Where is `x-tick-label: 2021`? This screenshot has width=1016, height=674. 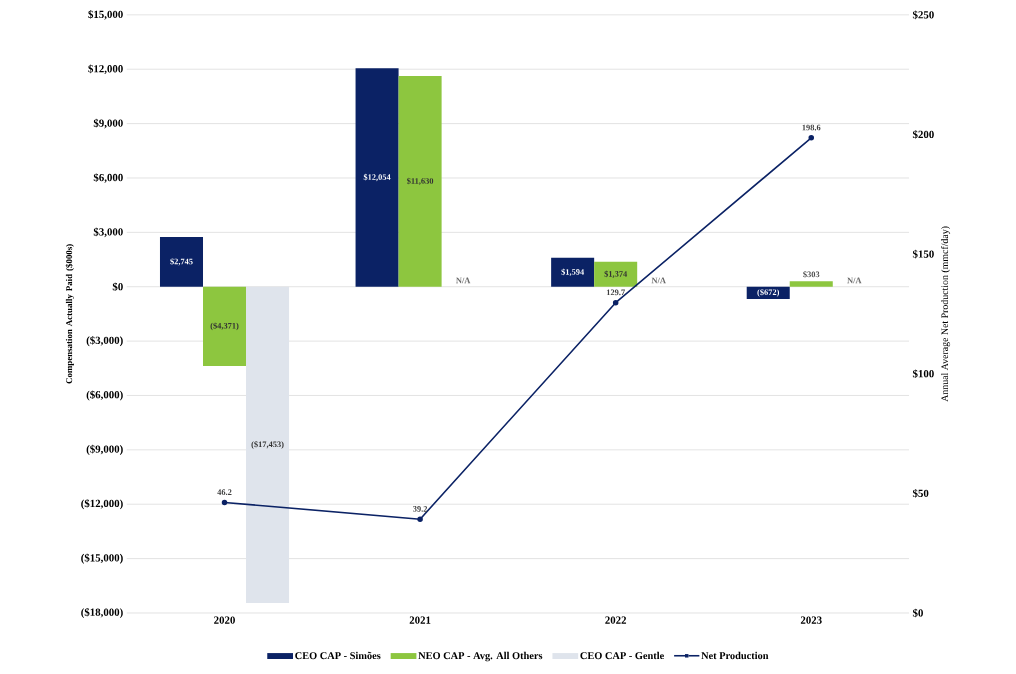 x-tick-label: 2021 is located at coordinates (420, 620).